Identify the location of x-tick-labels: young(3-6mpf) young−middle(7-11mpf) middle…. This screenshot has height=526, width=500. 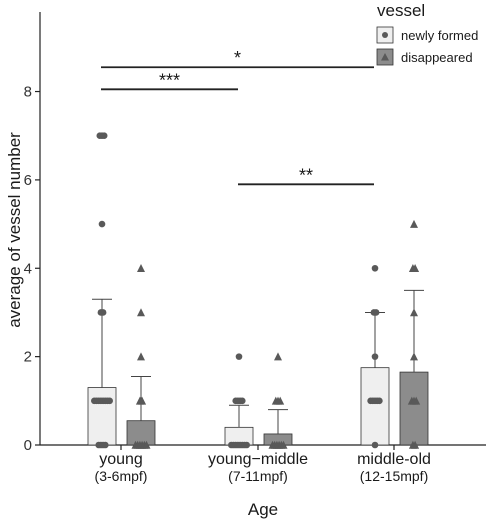
(263, 464).